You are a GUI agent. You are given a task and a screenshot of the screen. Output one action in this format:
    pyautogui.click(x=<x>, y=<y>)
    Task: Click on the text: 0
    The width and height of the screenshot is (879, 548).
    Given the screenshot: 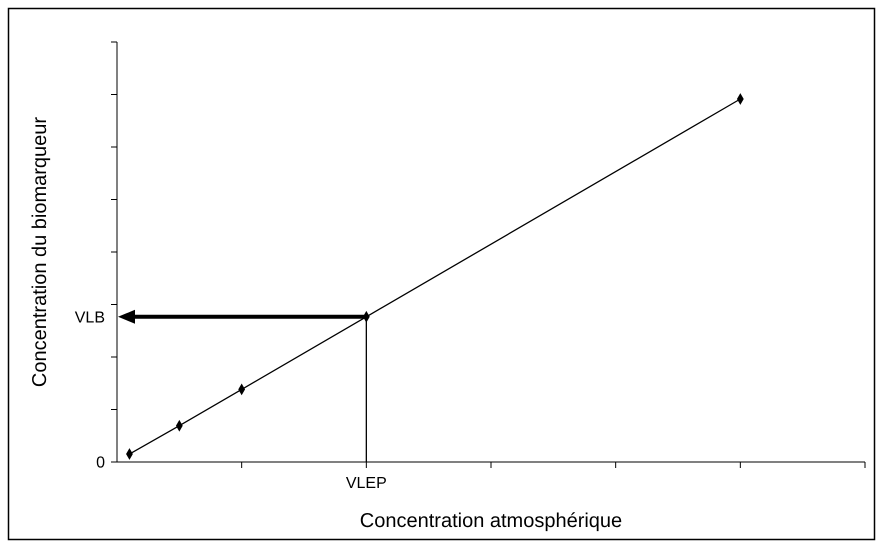 What is the action you would take?
    pyautogui.click(x=101, y=463)
    